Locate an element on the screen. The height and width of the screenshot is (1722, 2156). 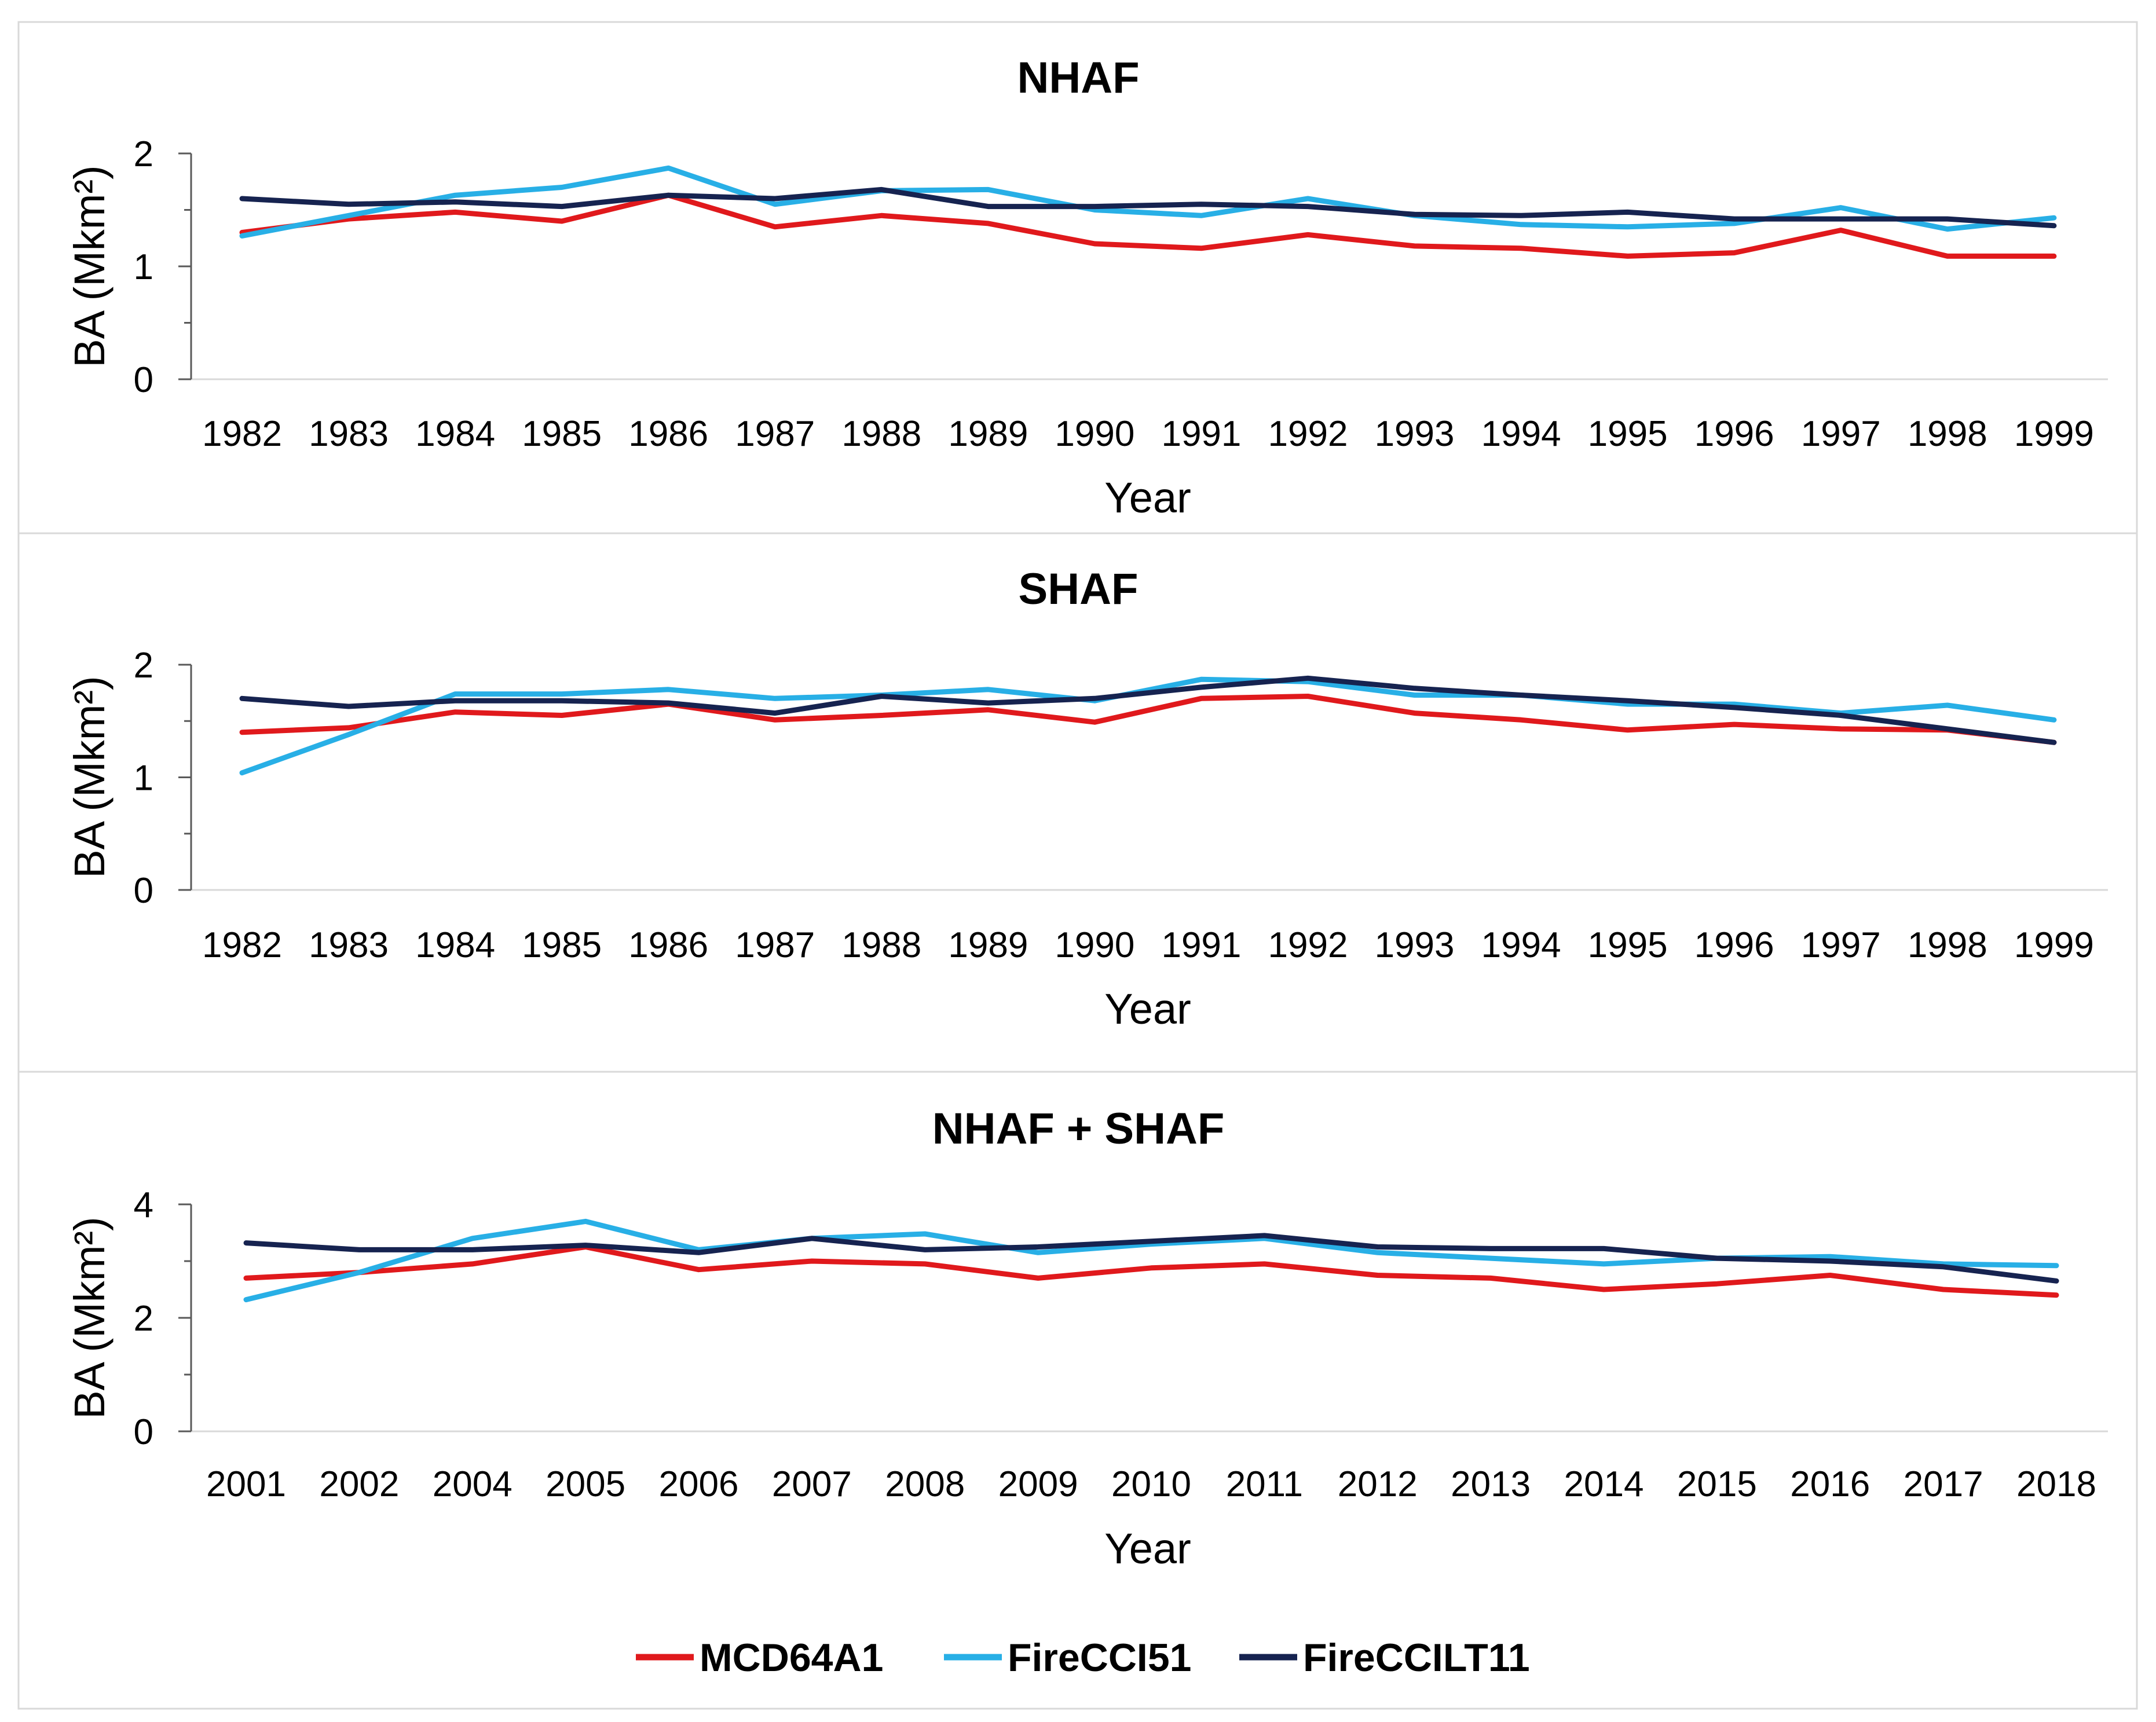
x-tick-label-2014: 2014 is located at coordinates (1604, 1484).